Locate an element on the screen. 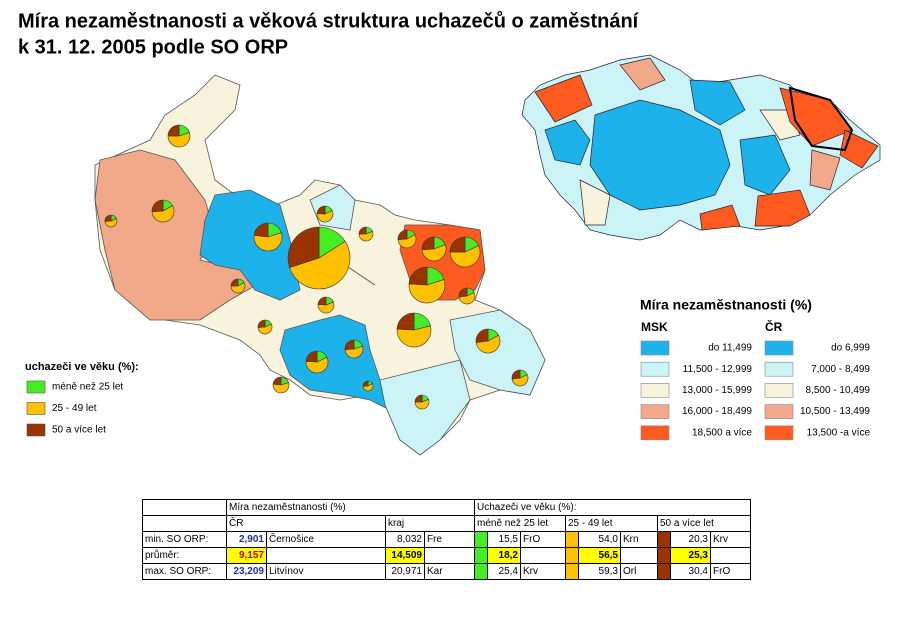 The image size is (900, 636). value-cell: 20,971 is located at coordinates (405, 571).